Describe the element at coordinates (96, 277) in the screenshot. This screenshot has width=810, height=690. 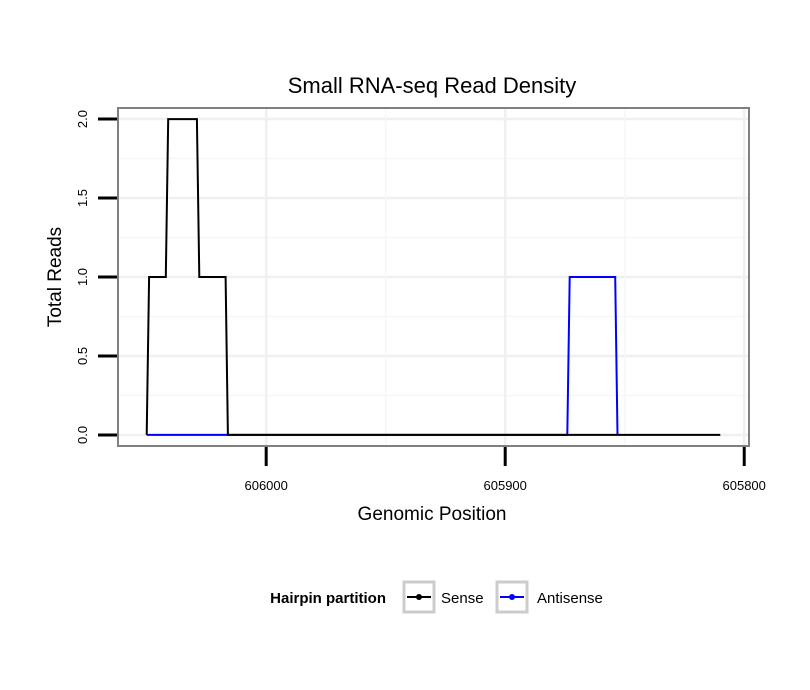
I see `y-axis: 0.0 0.5 1.0 1.5 2.0` at that location.